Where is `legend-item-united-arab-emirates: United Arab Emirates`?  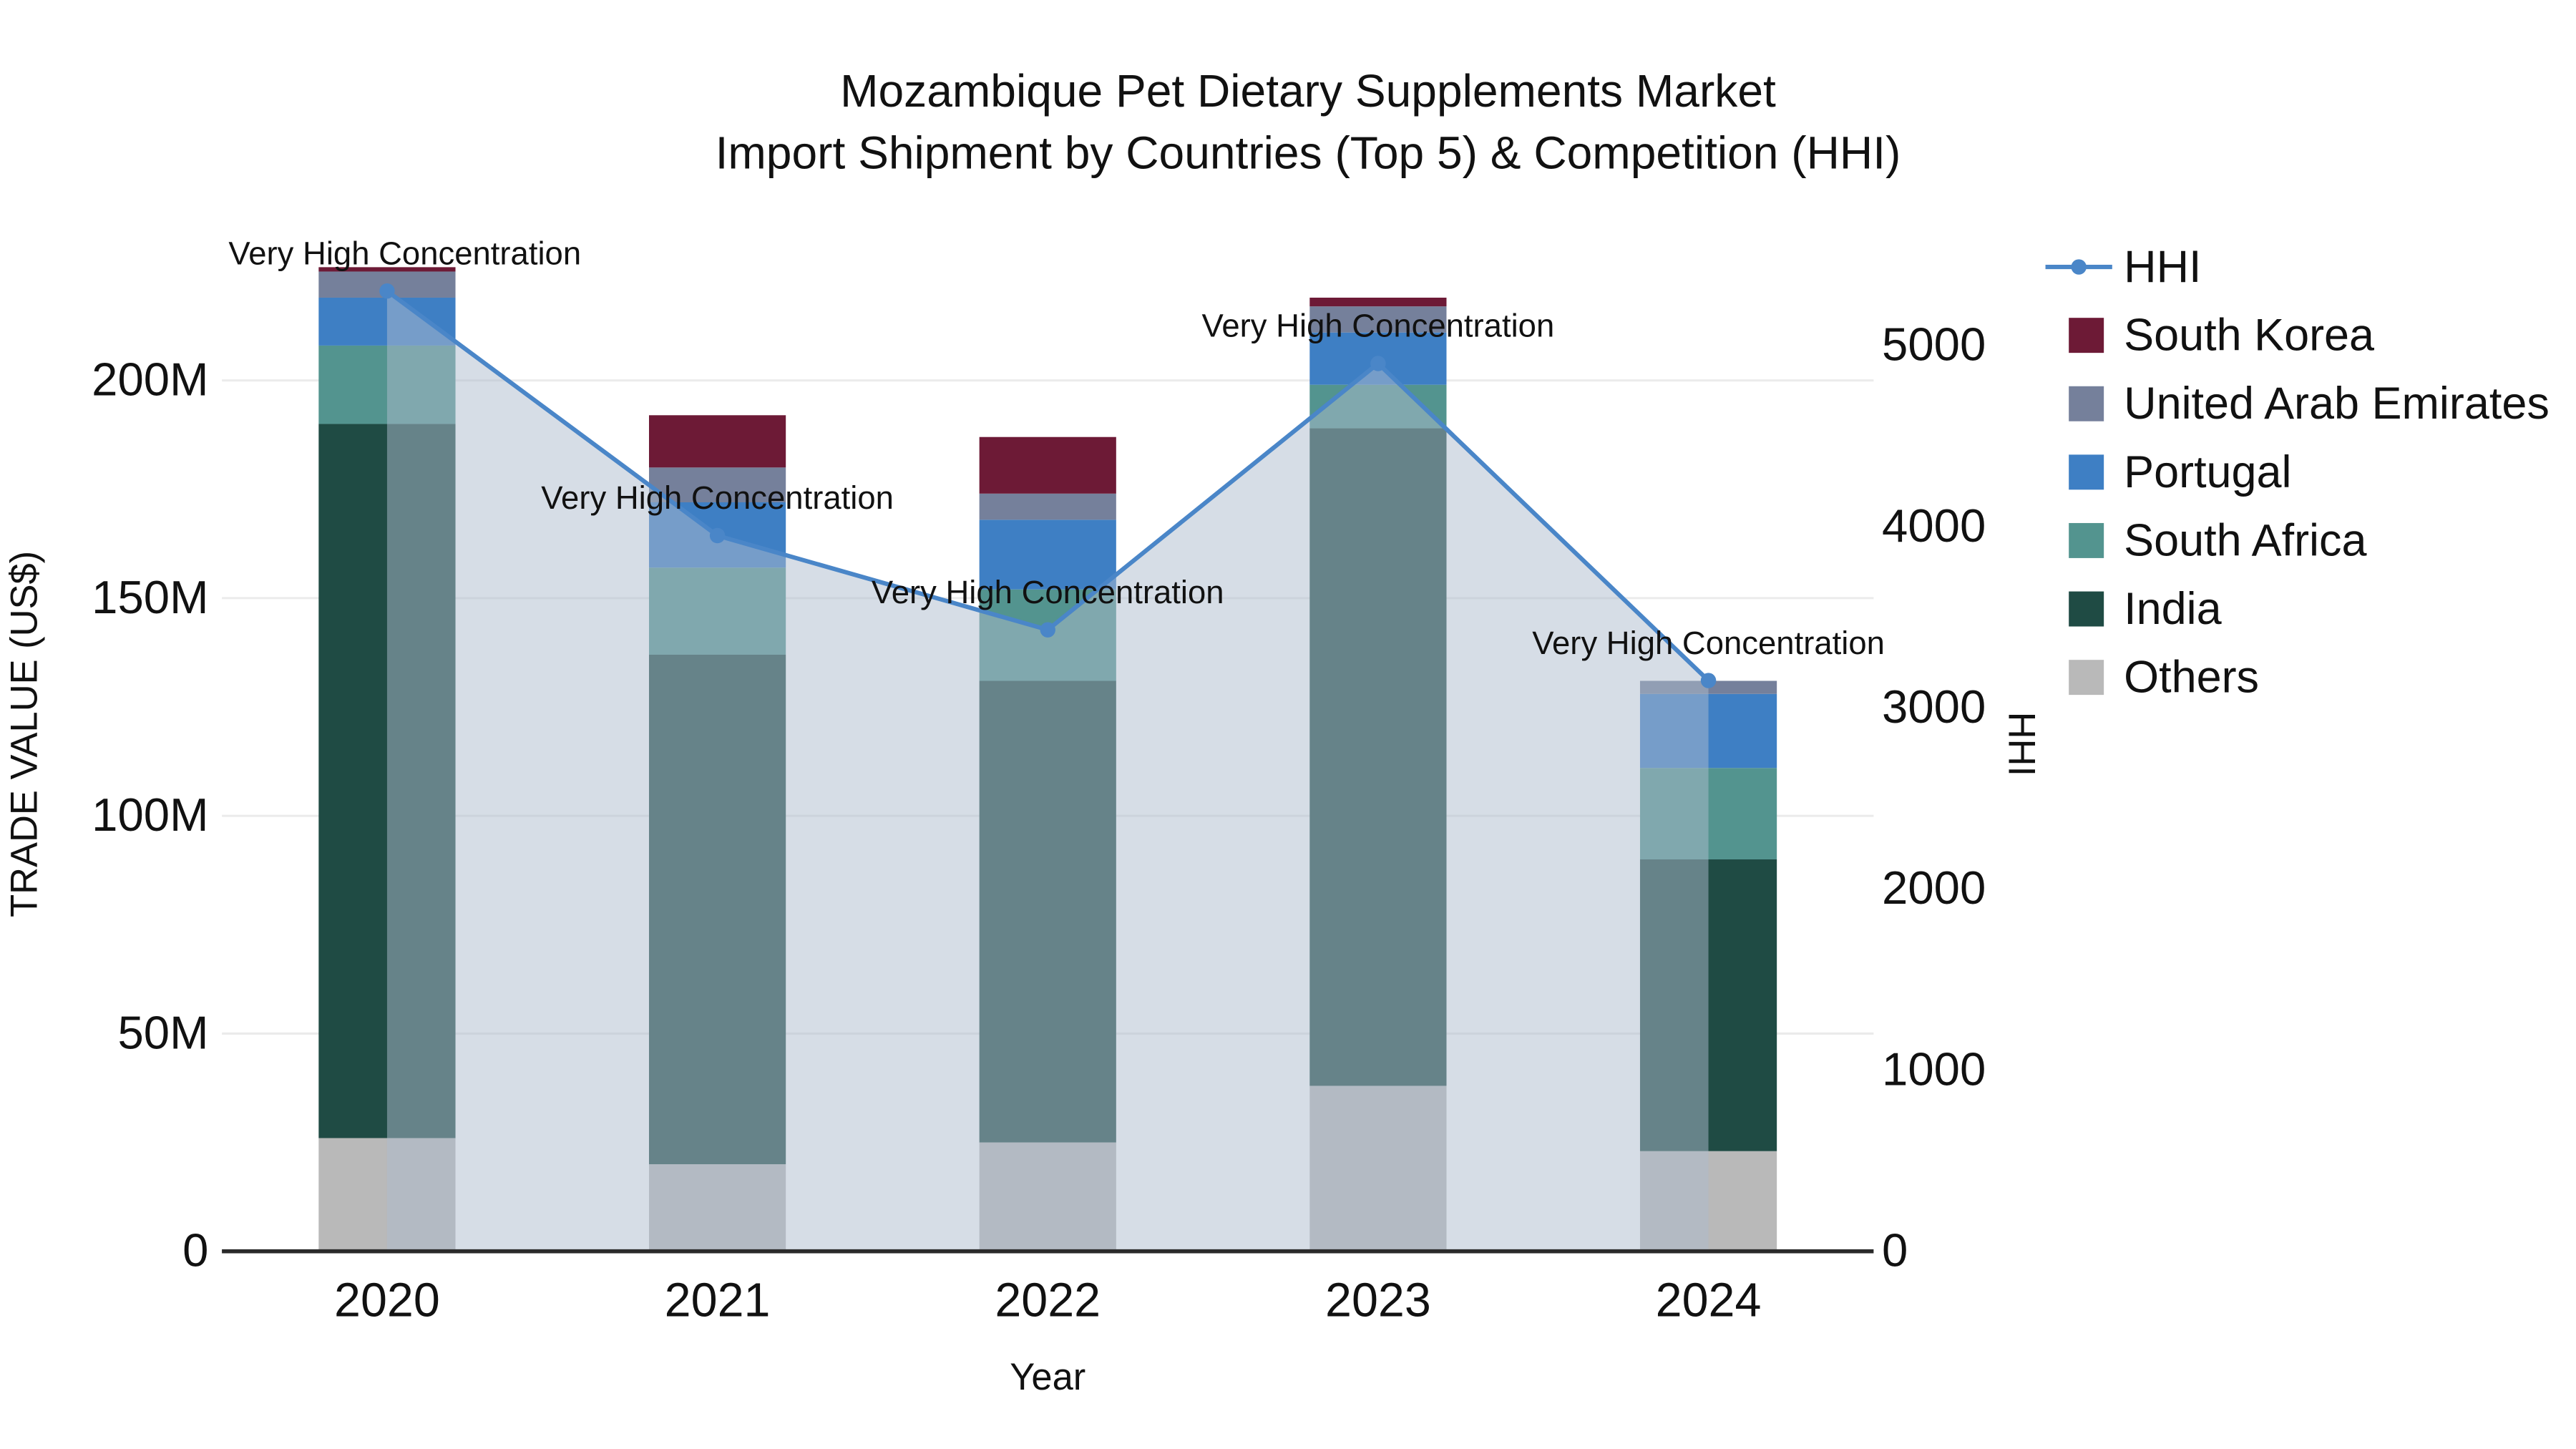 legend-item-united-arab-emirates: United Arab Emirates is located at coordinates (2309, 404).